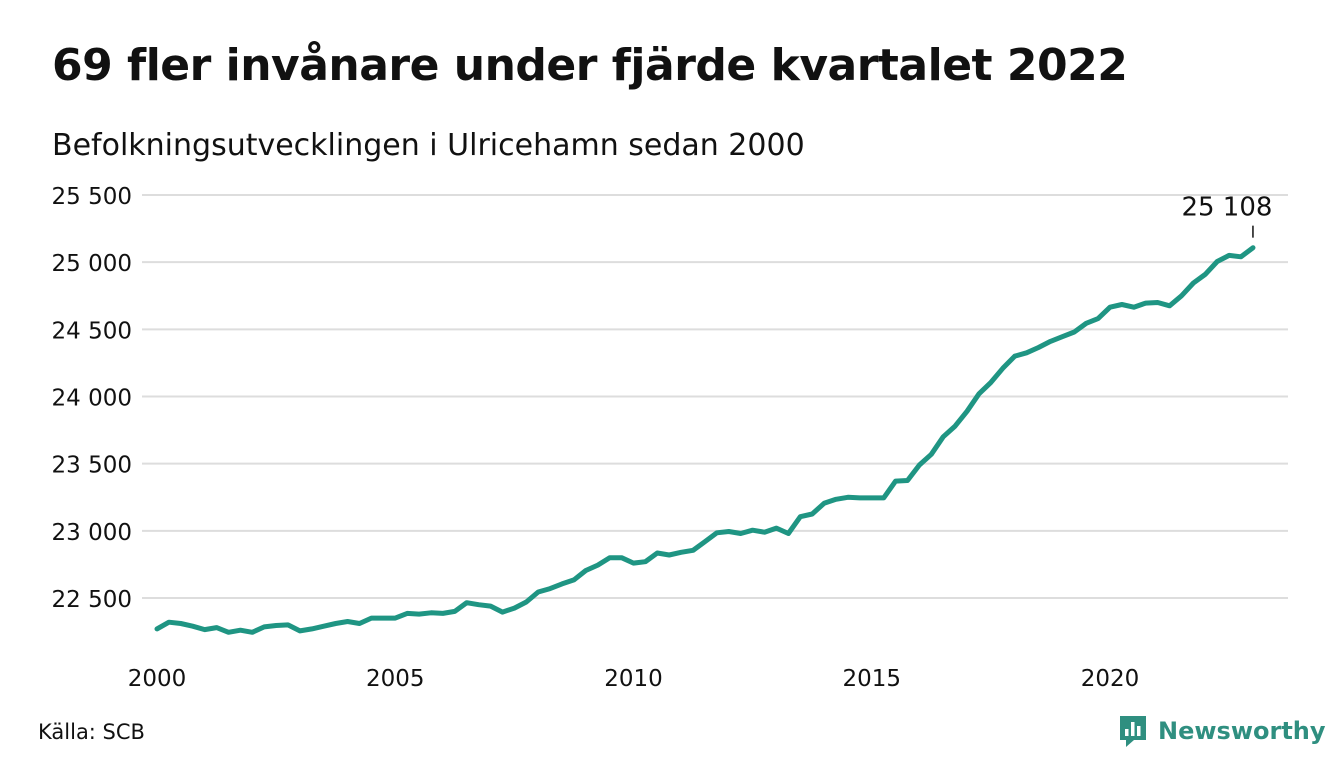 This screenshot has width=1340, height=780. I want to click on x-tick-label: 2000, so click(157, 679).